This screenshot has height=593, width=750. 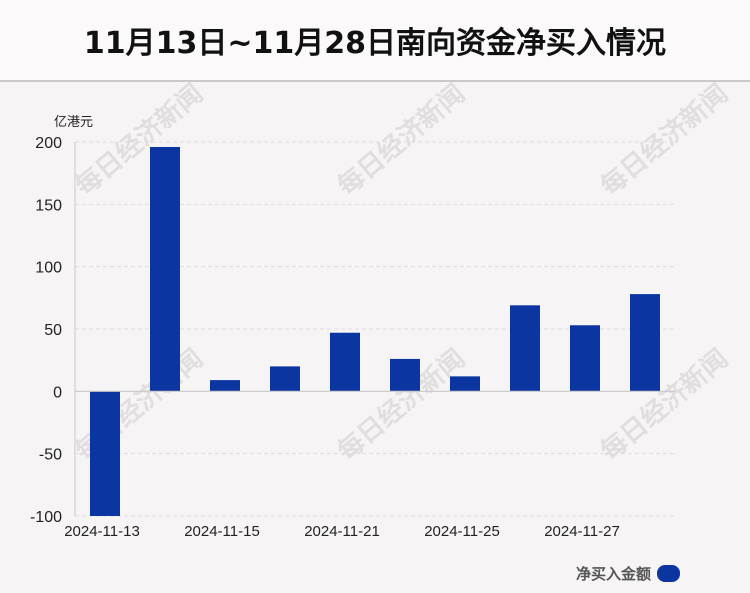 What do you see at coordinates (46, 517) in the screenshot?
I see `y-tick-label: -100` at bounding box center [46, 517].